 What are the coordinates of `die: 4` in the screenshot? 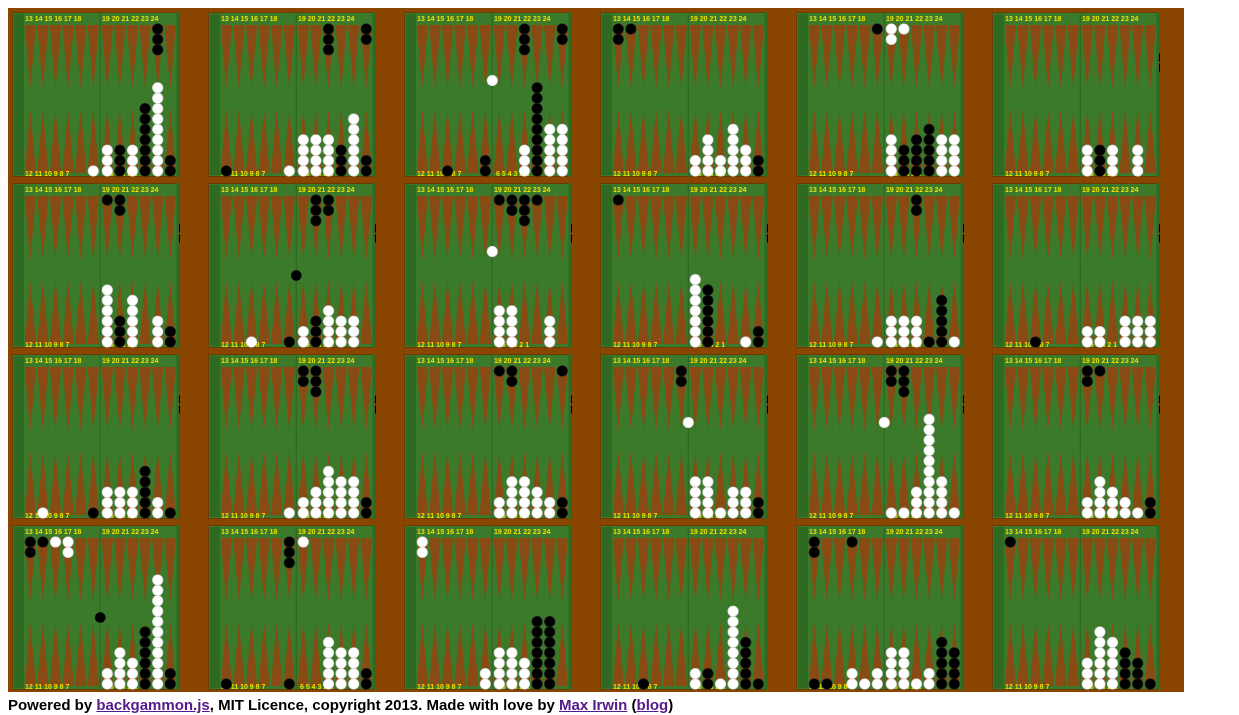 It's located at (963, 399).